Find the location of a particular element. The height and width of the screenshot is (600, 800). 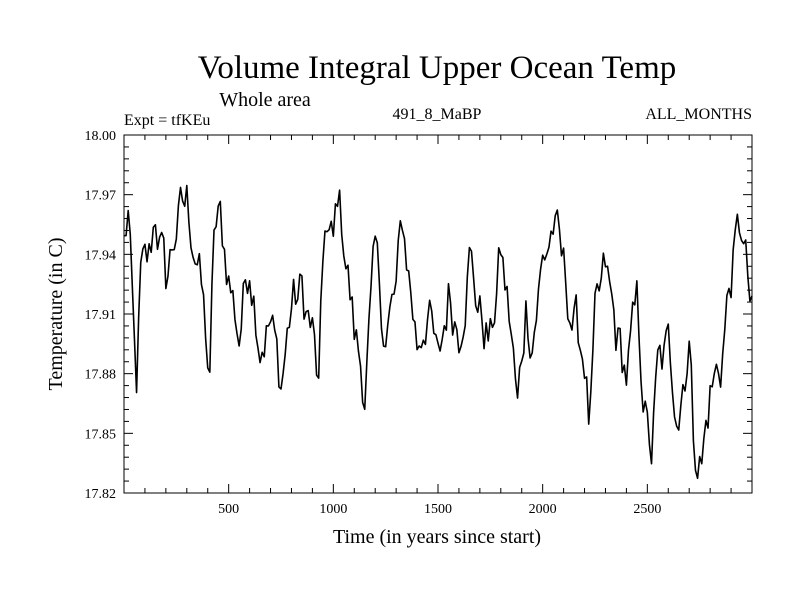

x-tick-label: 1500 is located at coordinates (438, 509).